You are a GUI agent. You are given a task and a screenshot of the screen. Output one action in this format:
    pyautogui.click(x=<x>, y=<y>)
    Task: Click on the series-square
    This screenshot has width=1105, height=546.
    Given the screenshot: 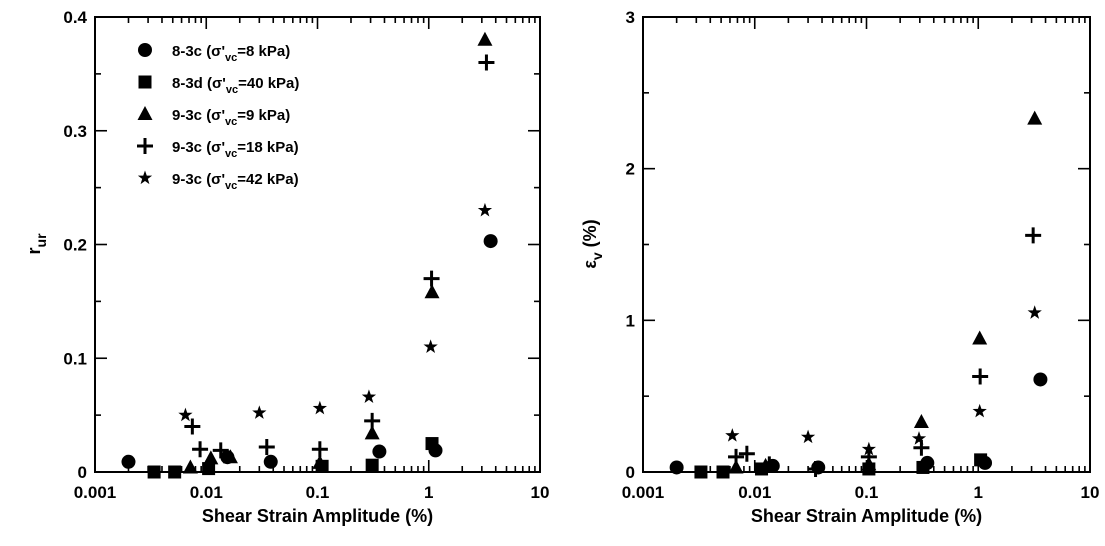 What is the action you would take?
    pyautogui.click(x=293, y=458)
    